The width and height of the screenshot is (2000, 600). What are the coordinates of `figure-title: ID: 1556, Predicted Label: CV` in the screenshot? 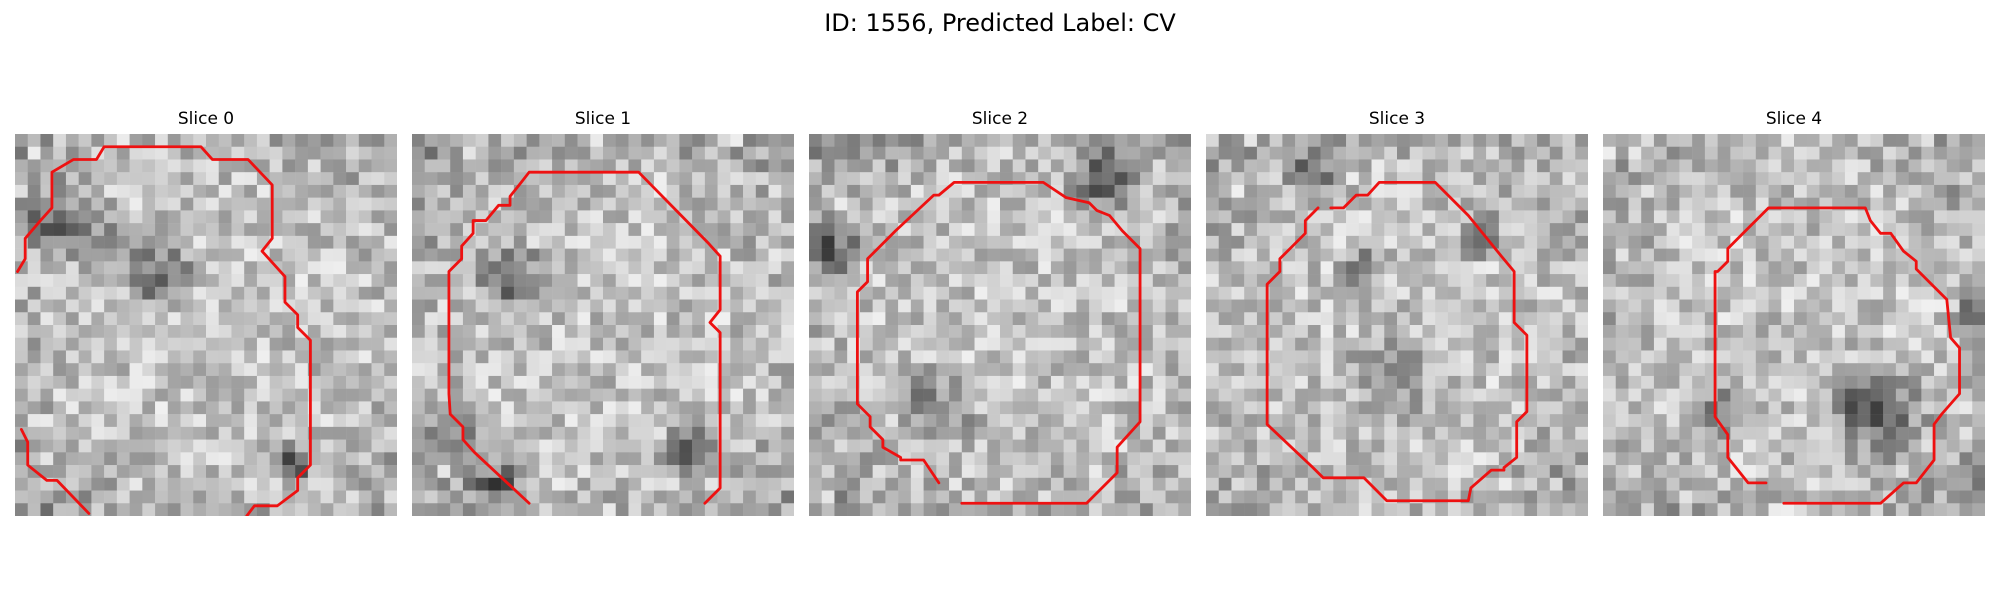 It's located at (1000, 23).